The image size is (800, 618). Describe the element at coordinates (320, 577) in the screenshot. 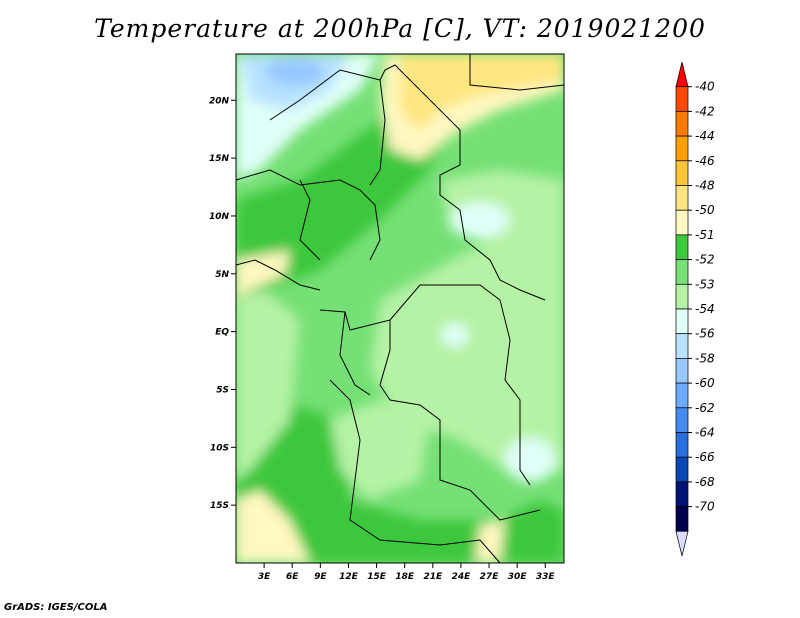

I see `lon-tick-label: 9E` at that location.